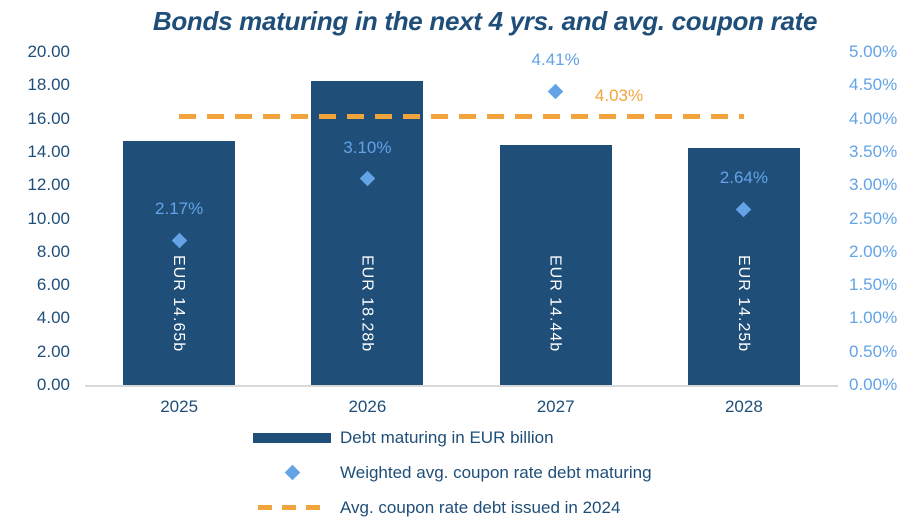 The height and width of the screenshot is (526, 913). I want to click on coupon-data-label: 2.17%, so click(179, 209).